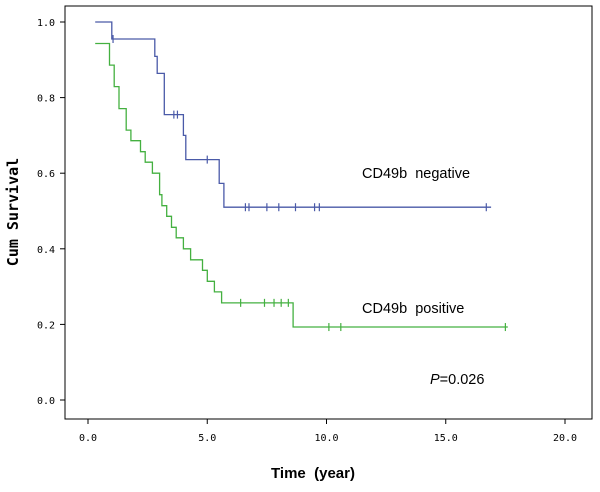  What do you see at coordinates (13, 212) in the screenshot?
I see `y-axis-label: Cum Survival` at bounding box center [13, 212].